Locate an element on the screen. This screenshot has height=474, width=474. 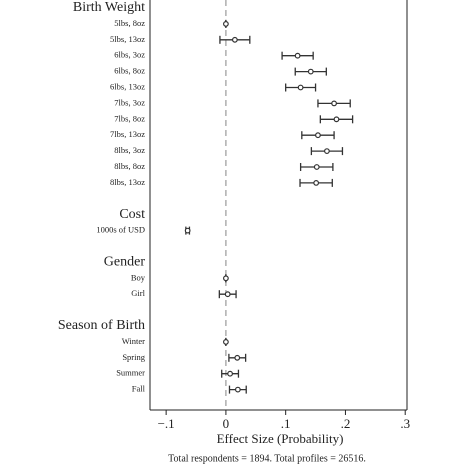
row-label: Summer is located at coordinates (130, 373).